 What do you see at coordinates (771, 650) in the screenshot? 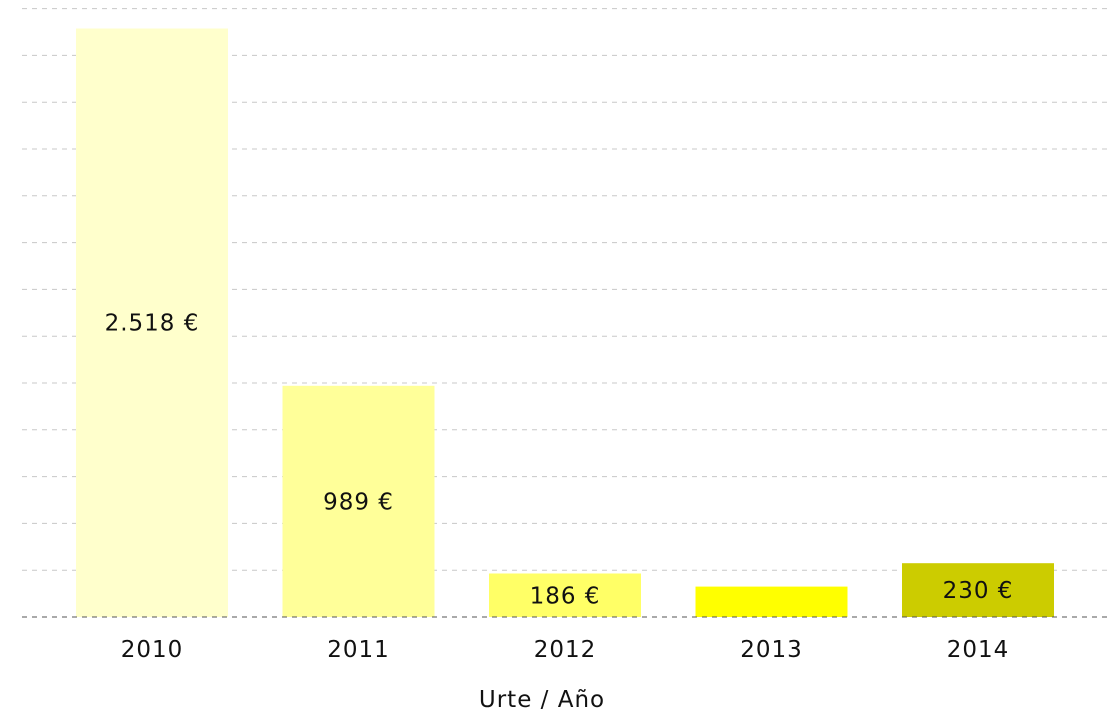
I see `x-tick-label-2013: 2013` at bounding box center [771, 650].